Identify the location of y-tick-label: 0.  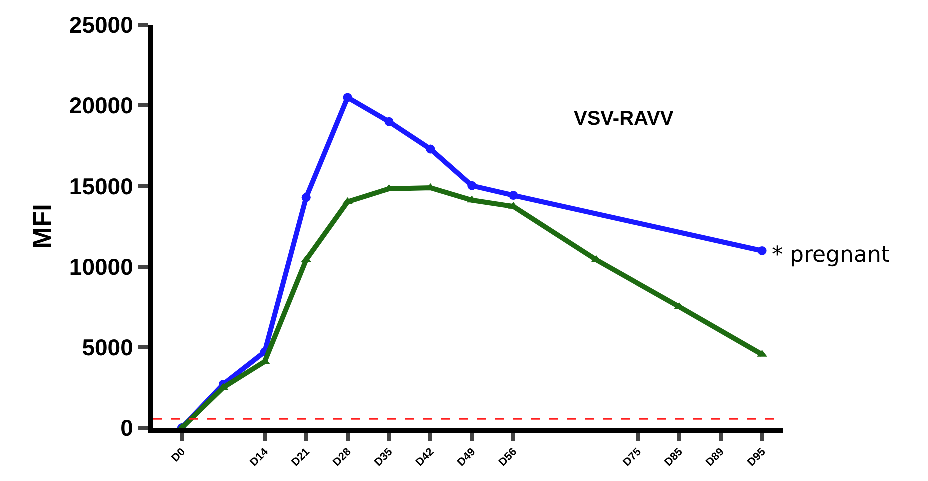
(127, 428).